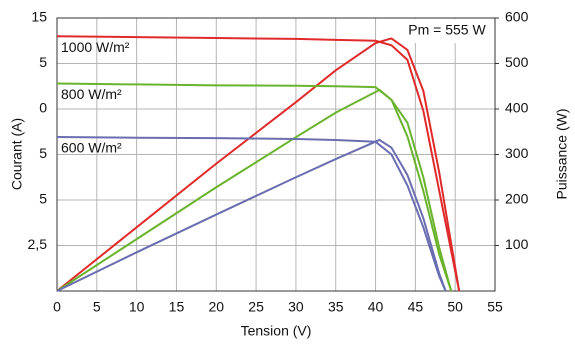 The image size is (575, 344). I want to click on annotation-box, so click(448, 31).